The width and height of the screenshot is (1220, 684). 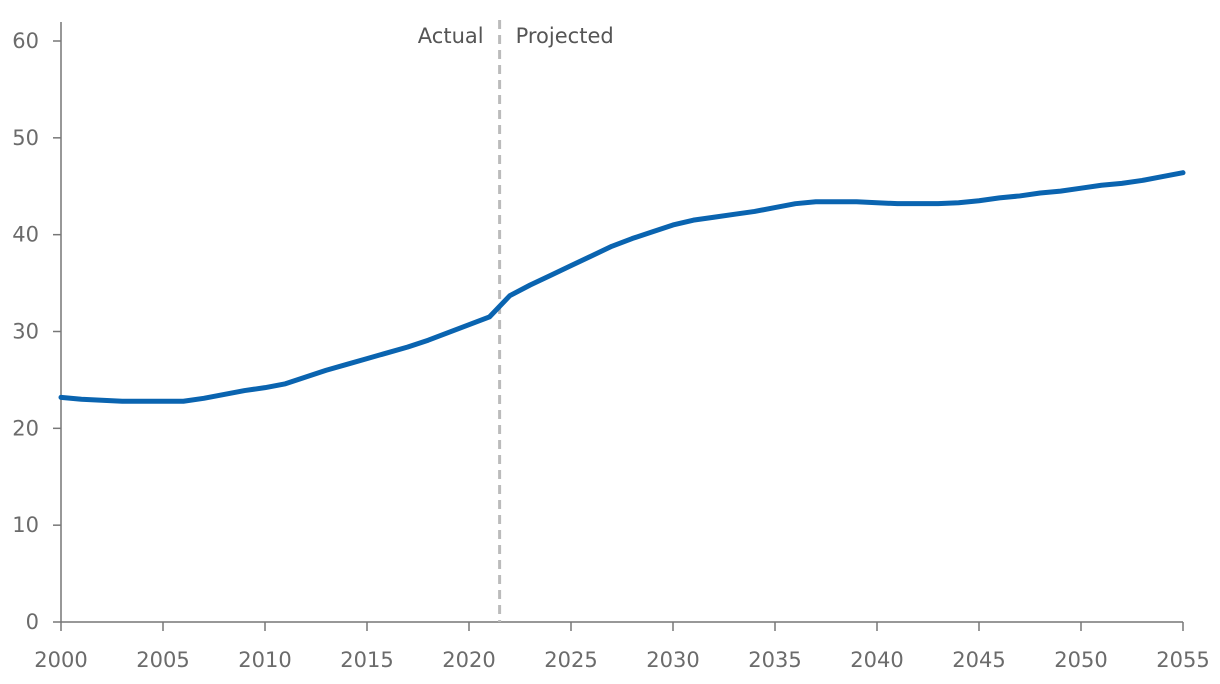 What do you see at coordinates (366, 660) in the screenshot?
I see `x-tick-label: 2015` at bounding box center [366, 660].